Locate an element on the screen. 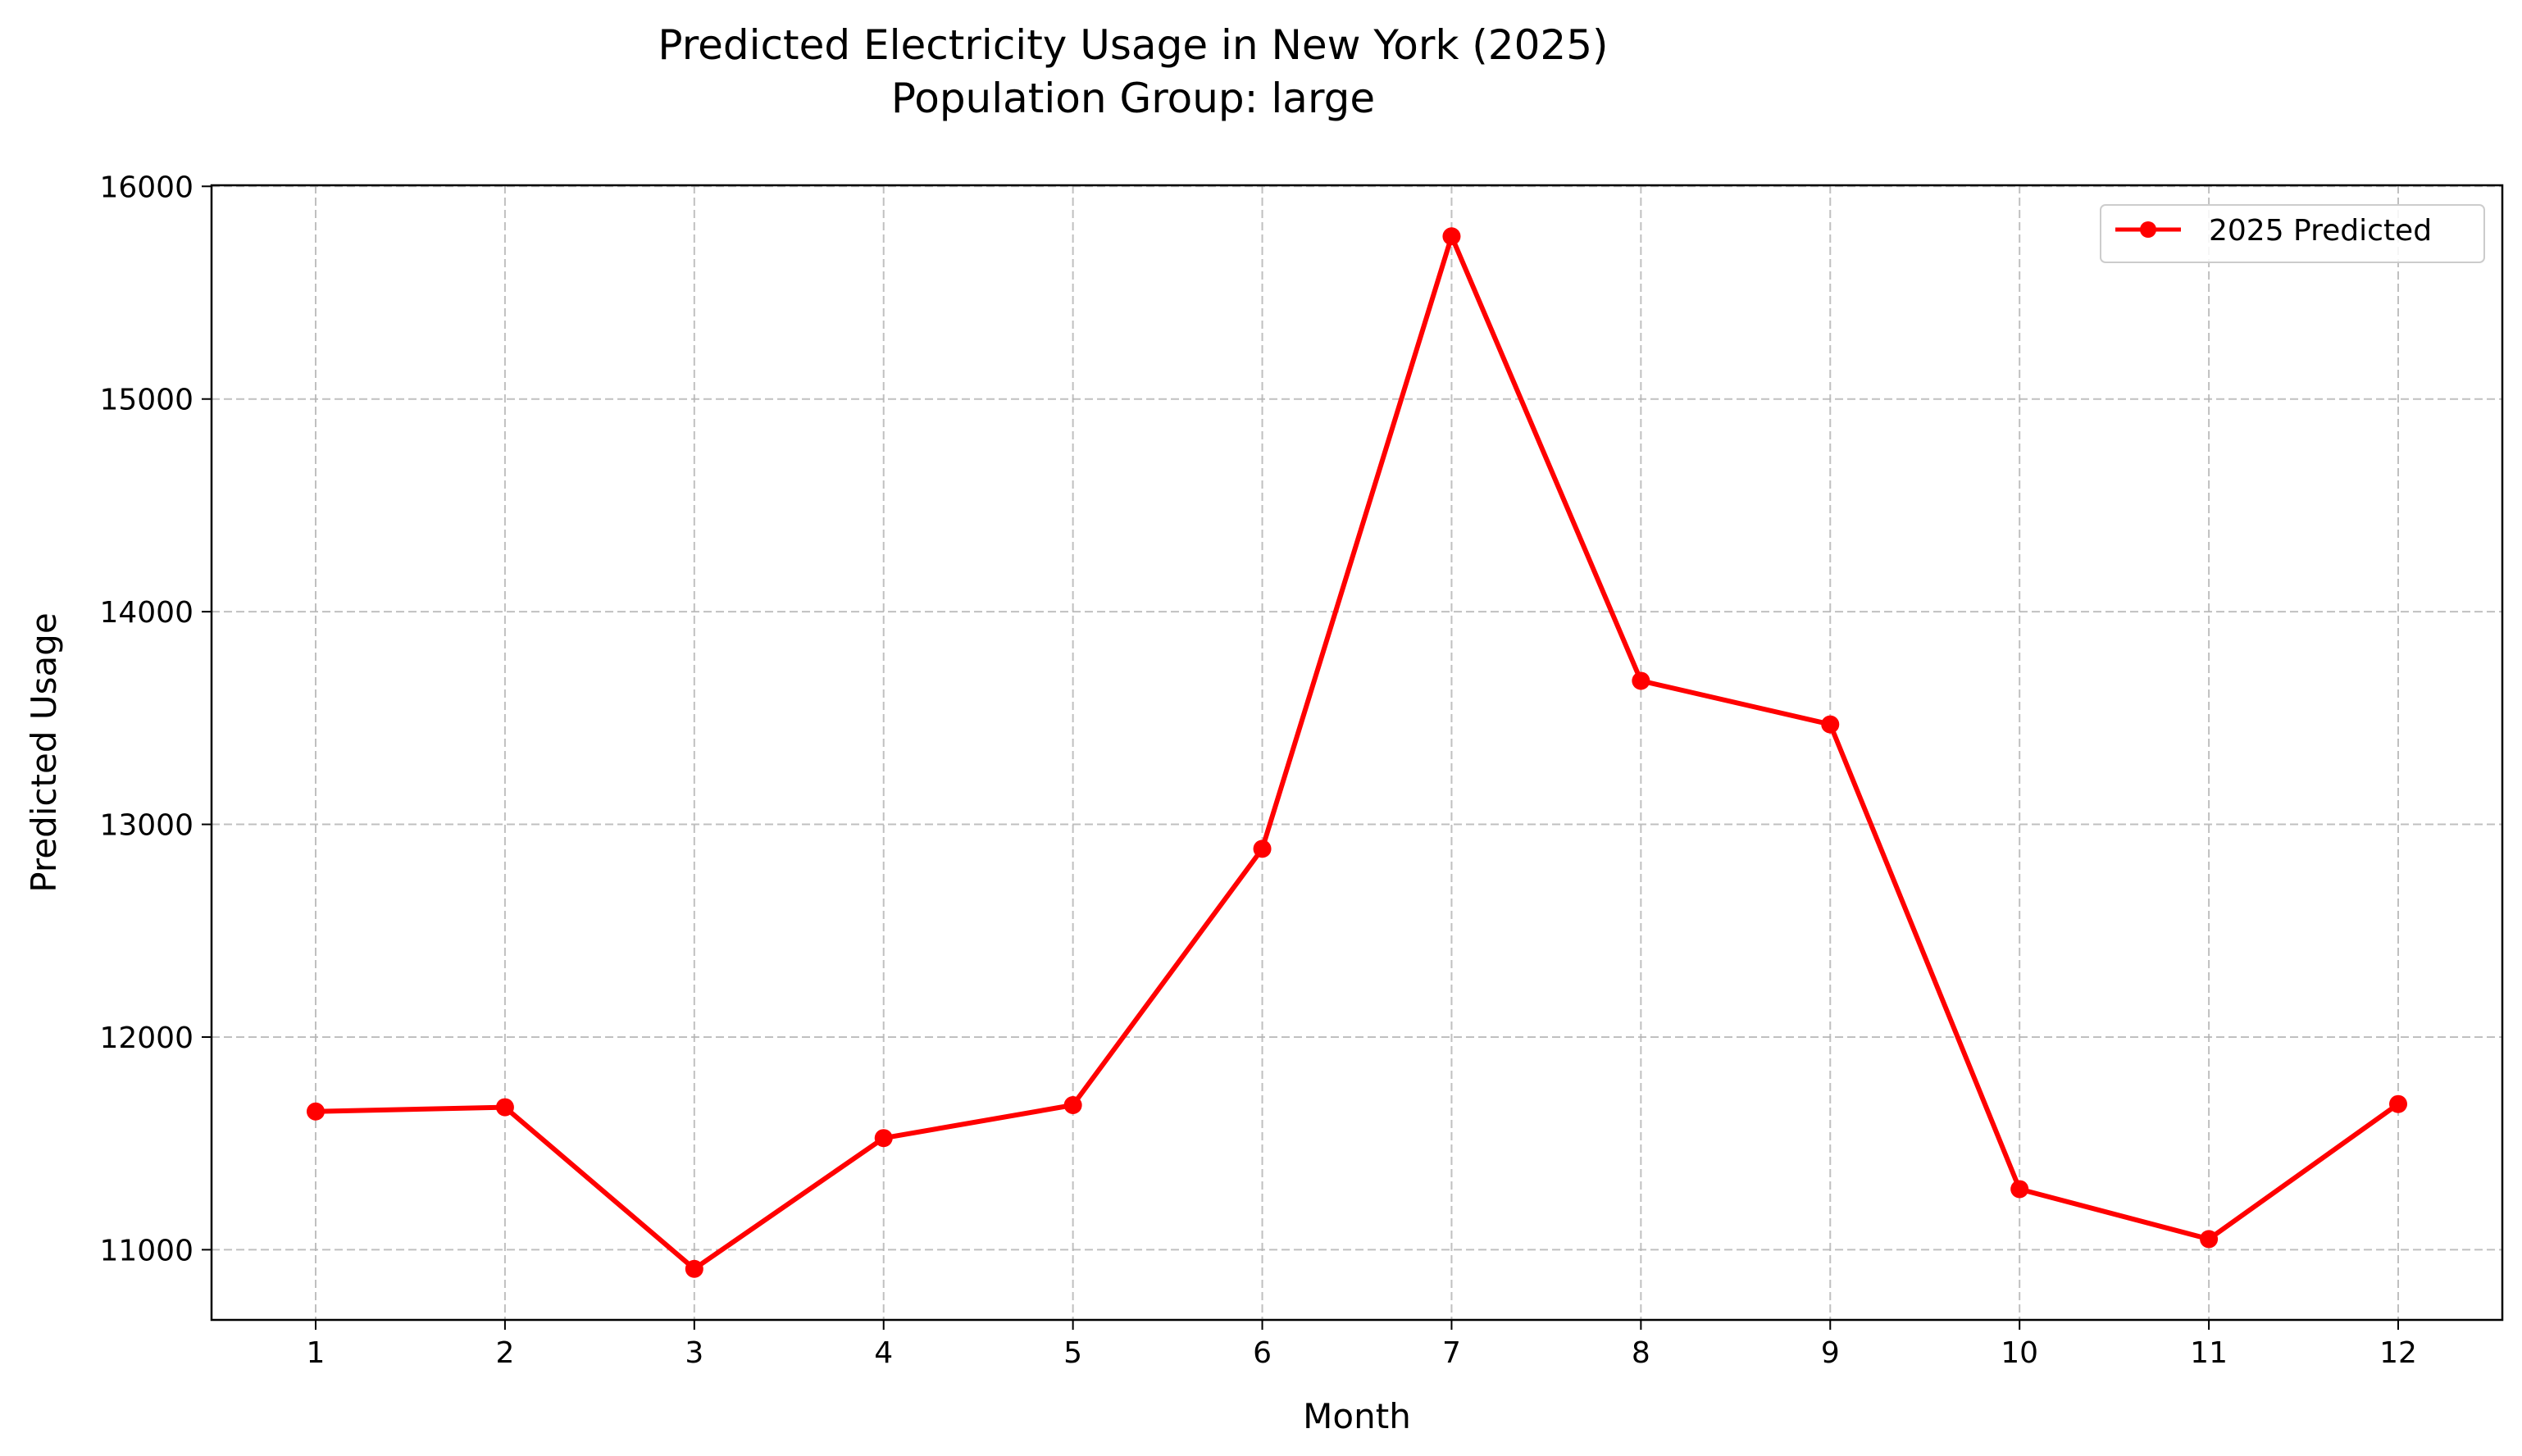 This screenshot has height=1456, width=2522. x-tick-label: 9 is located at coordinates (1831, 1353).